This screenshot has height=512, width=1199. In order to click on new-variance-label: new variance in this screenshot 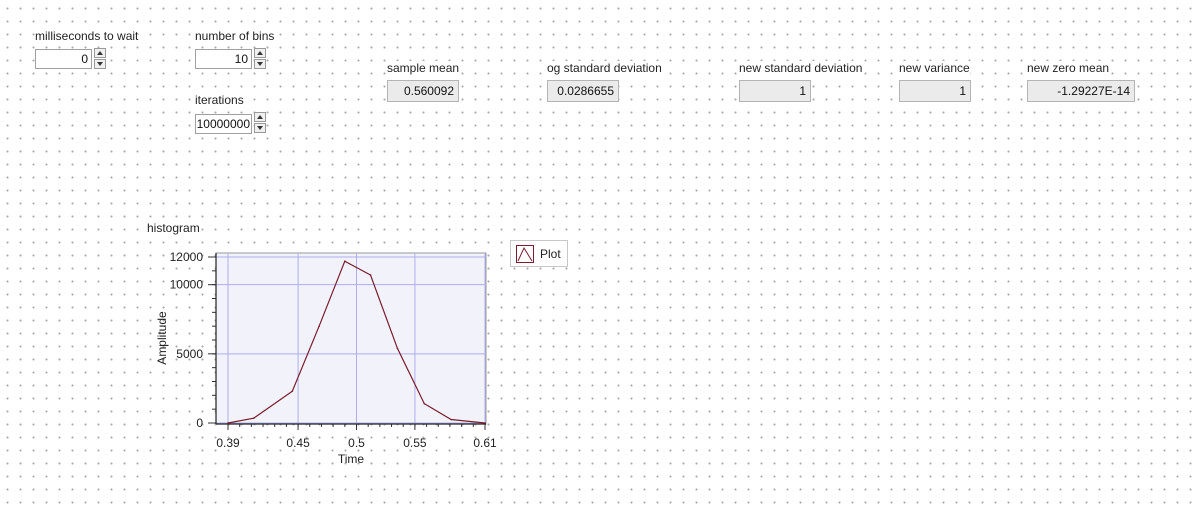, I will do `click(934, 68)`.